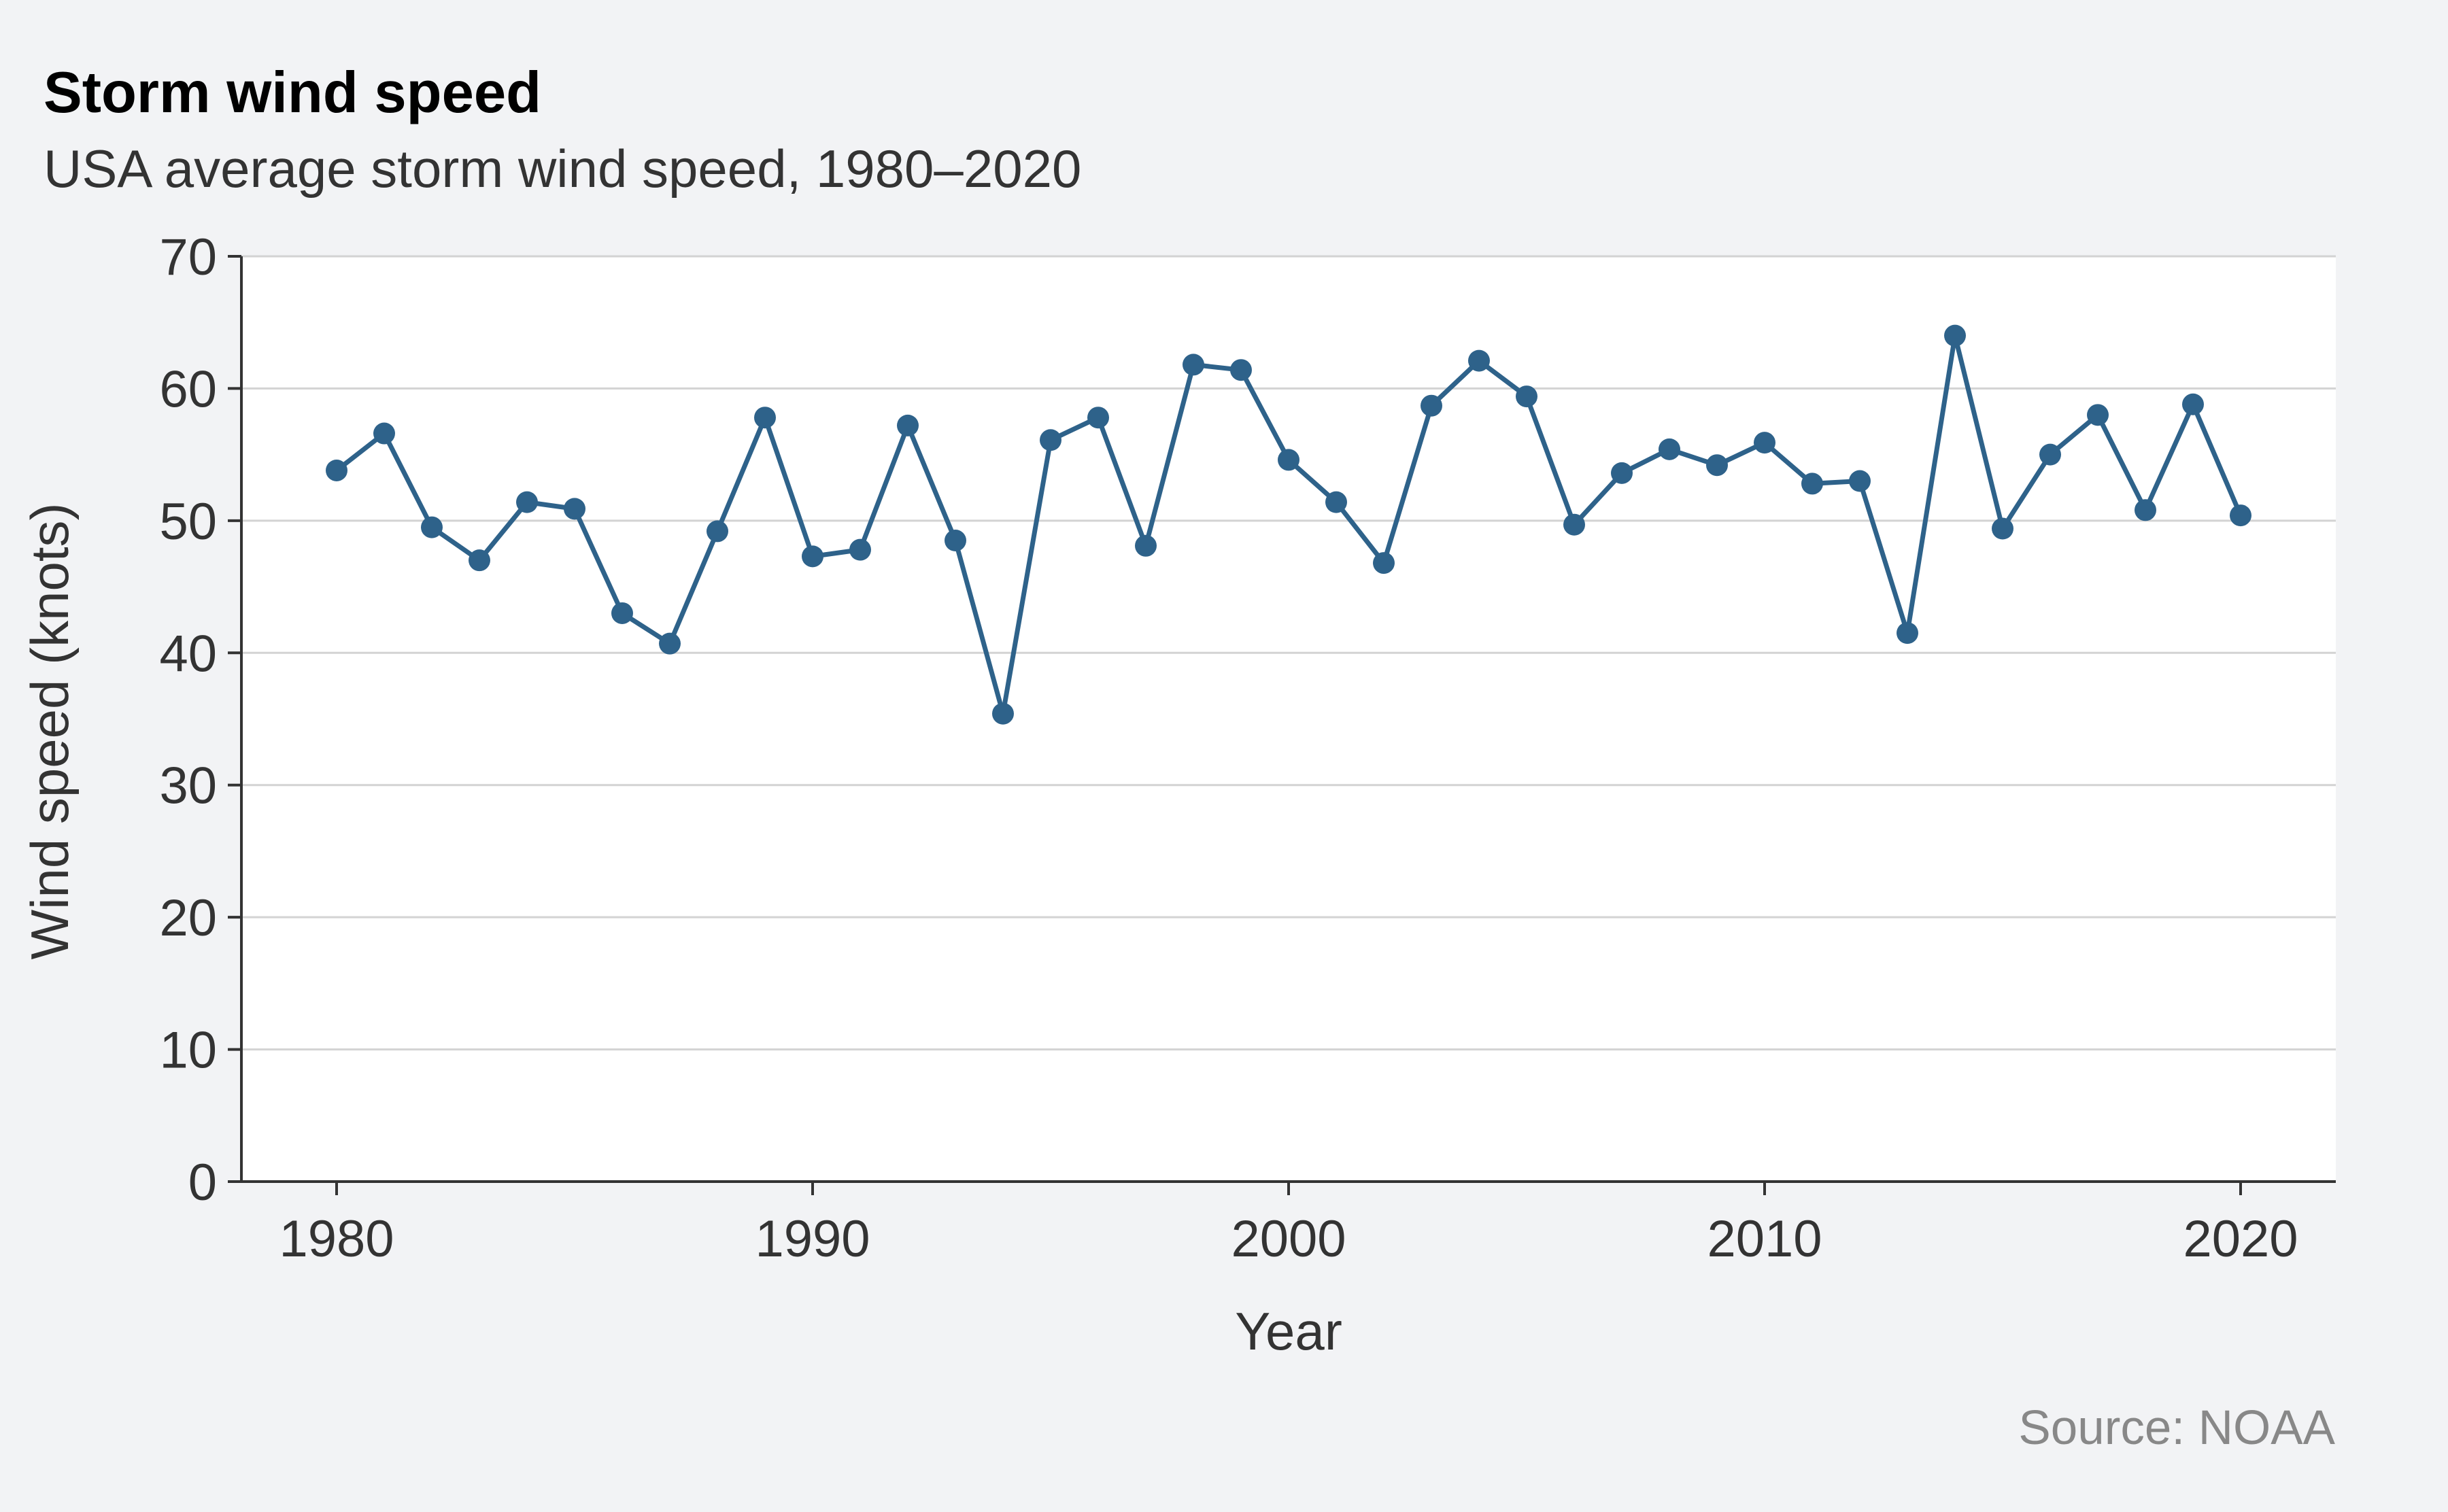  What do you see at coordinates (1527, 396) in the screenshot?
I see `data-point-2005` at bounding box center [1527, 396].